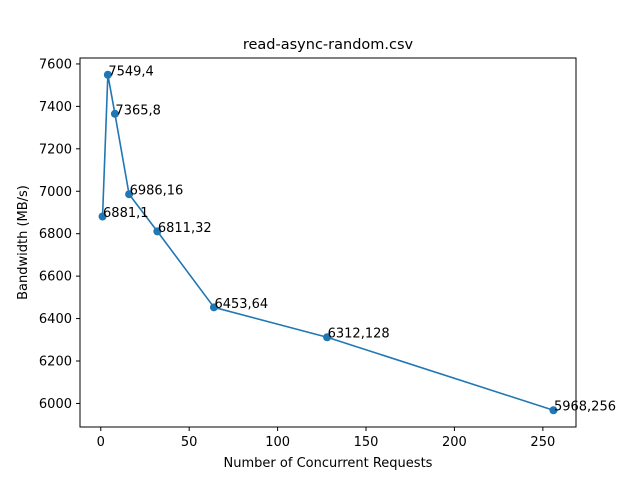 The image size is (640, 484). What do you see at coordinates (101, 442) in the screenshot?
I see `x-tick-label: 0` at bounding box center [101, 442].